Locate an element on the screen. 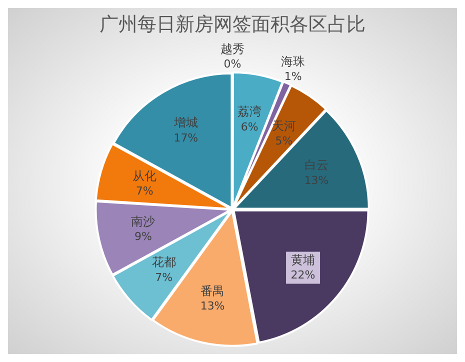  data-label: 5% is located at coordinates (284, 141).